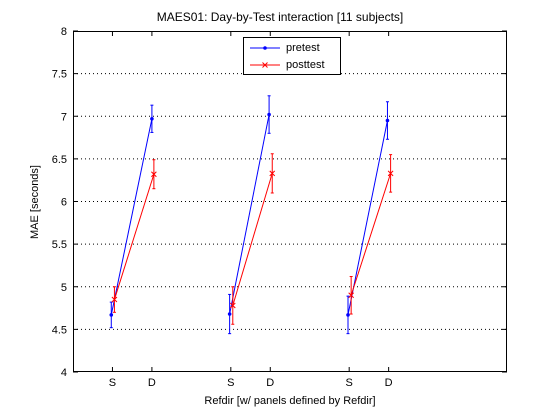 This screenshot has height=420, width=560. Describe the element at coordinates (305, 65) in the screenshot. I see `legend-label-posttest: posttest` at that location.